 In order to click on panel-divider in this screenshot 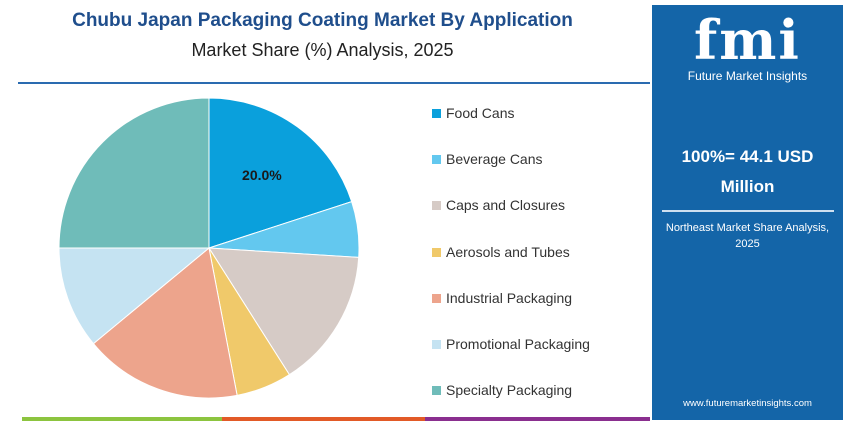, I will do `click(747, 211)`.